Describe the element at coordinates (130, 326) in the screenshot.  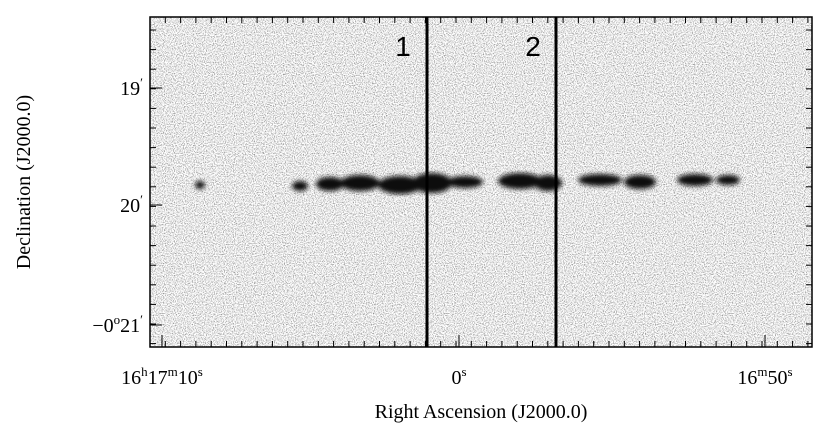
I see `y-tick-label-part: 21` at that location.